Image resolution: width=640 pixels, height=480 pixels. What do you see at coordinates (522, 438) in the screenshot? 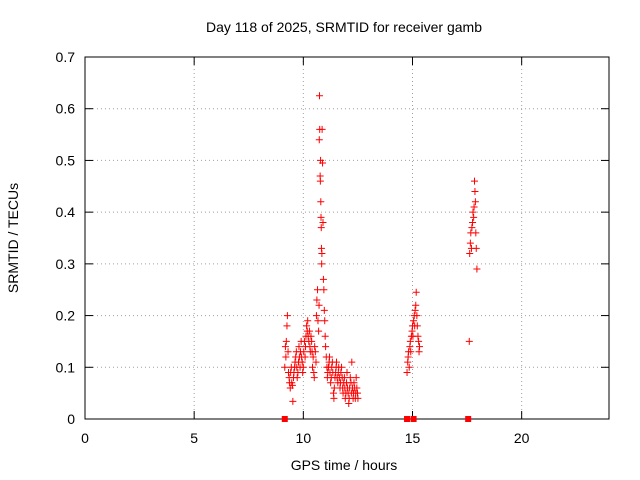
I see `x-tick-label: 20` at bounding box center [522, 438].